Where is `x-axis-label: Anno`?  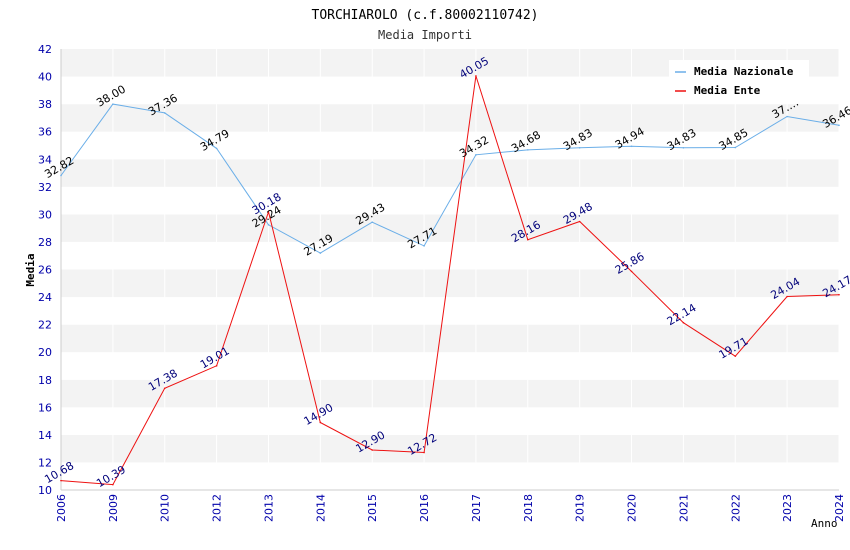 x-axis-label: Anno is located at coordinates (824, 523).